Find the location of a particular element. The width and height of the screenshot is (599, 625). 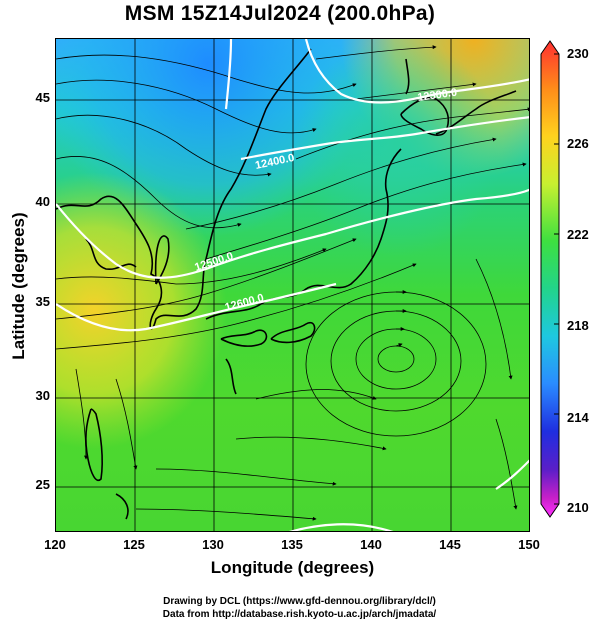

x-axis-label: Longitude (degrees) is located at coordinates (292, 567).